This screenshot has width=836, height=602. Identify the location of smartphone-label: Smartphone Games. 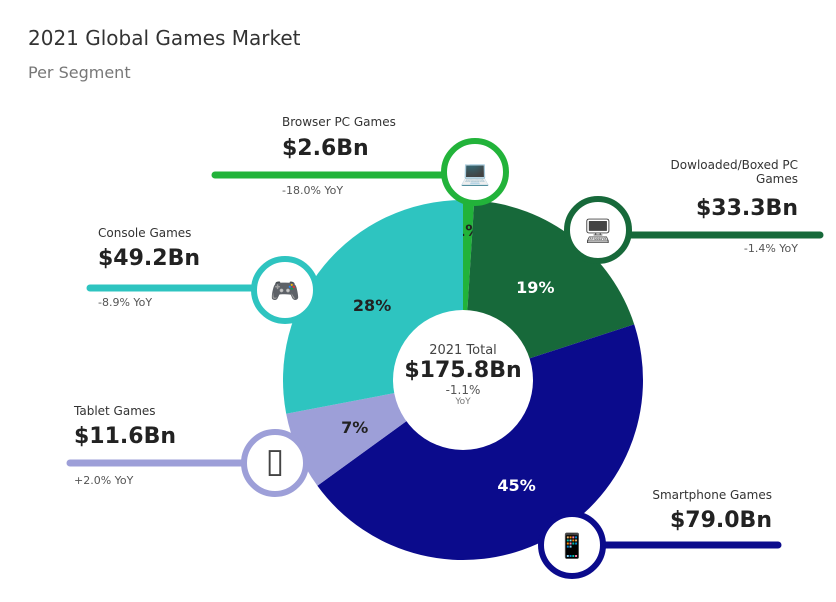
(712, 495).